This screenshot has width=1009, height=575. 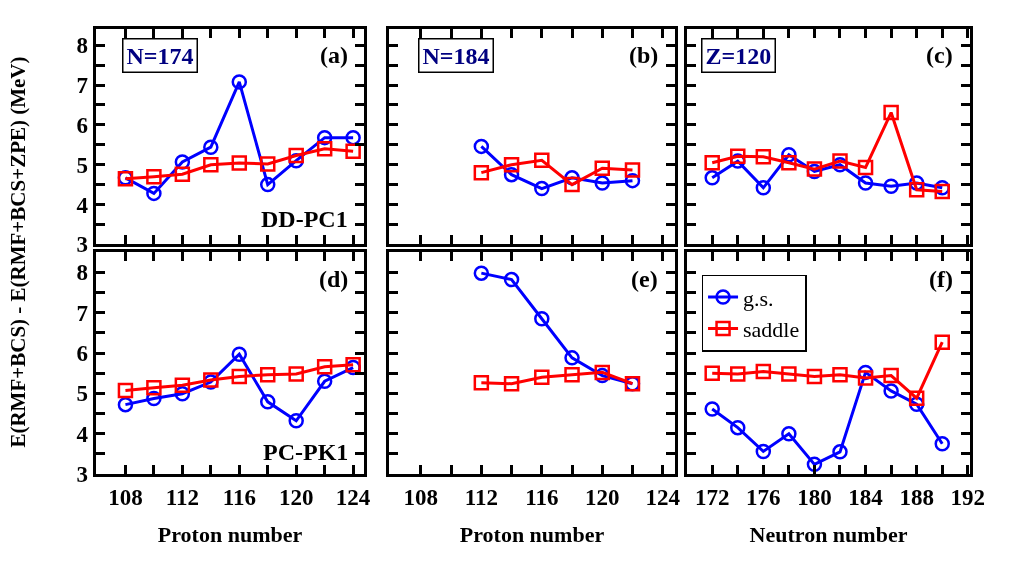 What do you see at coordinates (763, 497) in the screenshot?
I see `x-tick-label: 176` at bounding box center [763, 497].